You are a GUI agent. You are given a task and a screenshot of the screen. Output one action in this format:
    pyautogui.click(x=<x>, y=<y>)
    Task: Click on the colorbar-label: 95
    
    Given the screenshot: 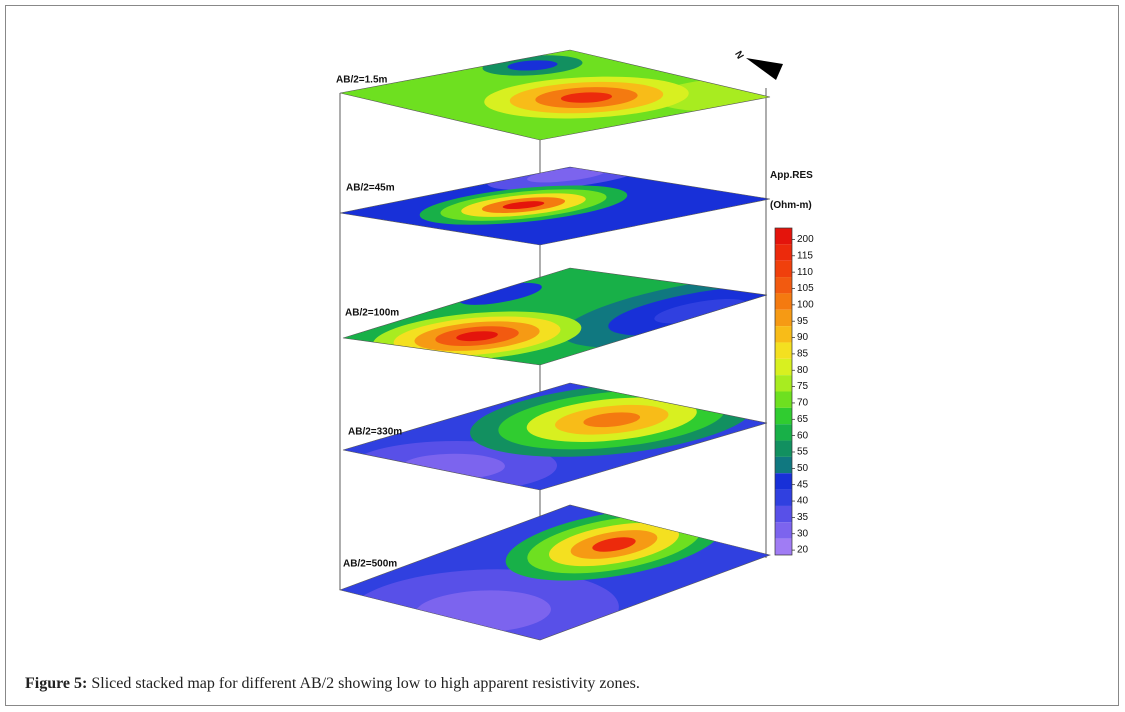 What is the action you would take?
    pyautogui.click(x=803, y=321)
    